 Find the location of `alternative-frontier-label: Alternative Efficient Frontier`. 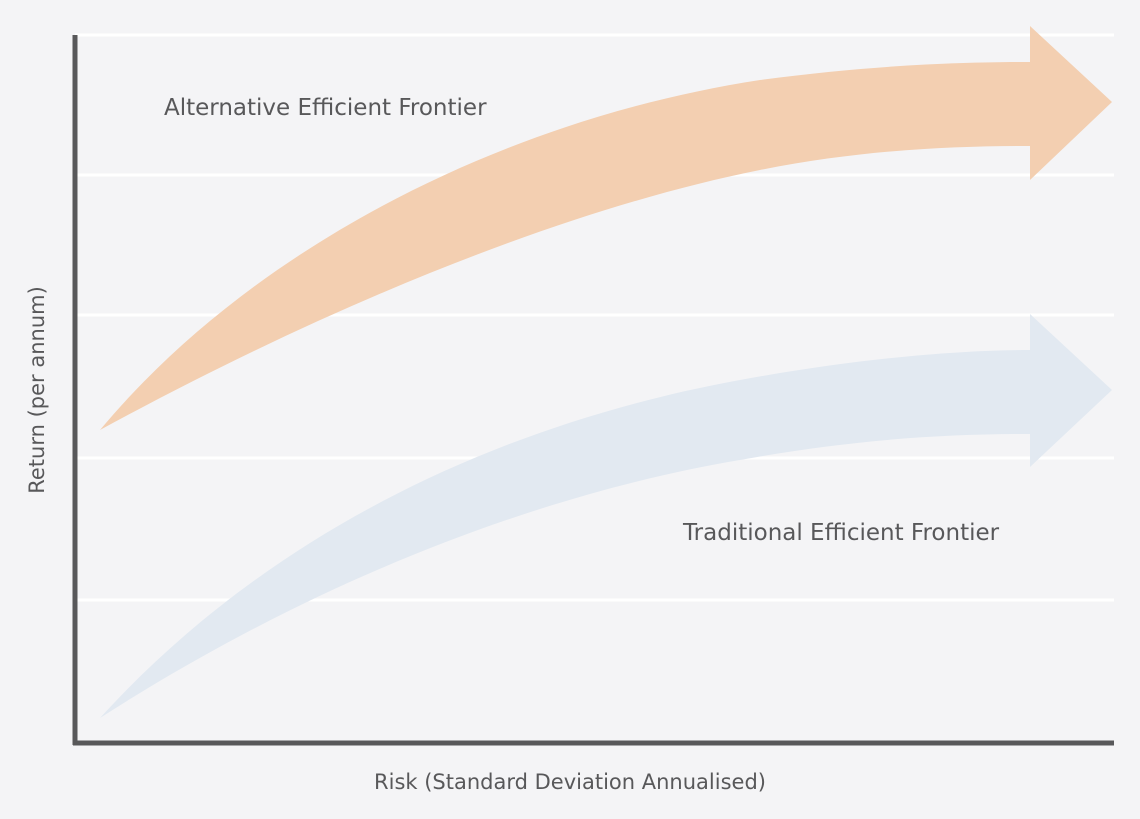

alternative-frontier-label: Alternative Efficient Frontier is located at coordinates (325, 108).